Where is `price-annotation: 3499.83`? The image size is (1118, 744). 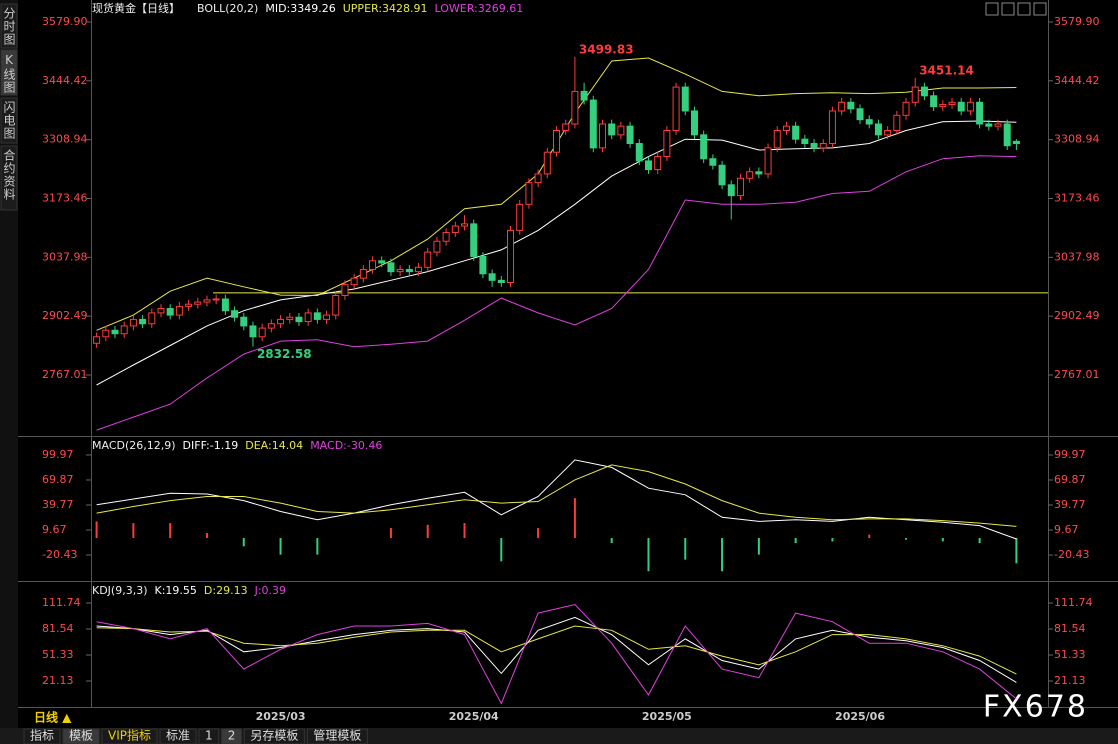 price-annotation: 3499.83 is located at coordinates (606, 49).